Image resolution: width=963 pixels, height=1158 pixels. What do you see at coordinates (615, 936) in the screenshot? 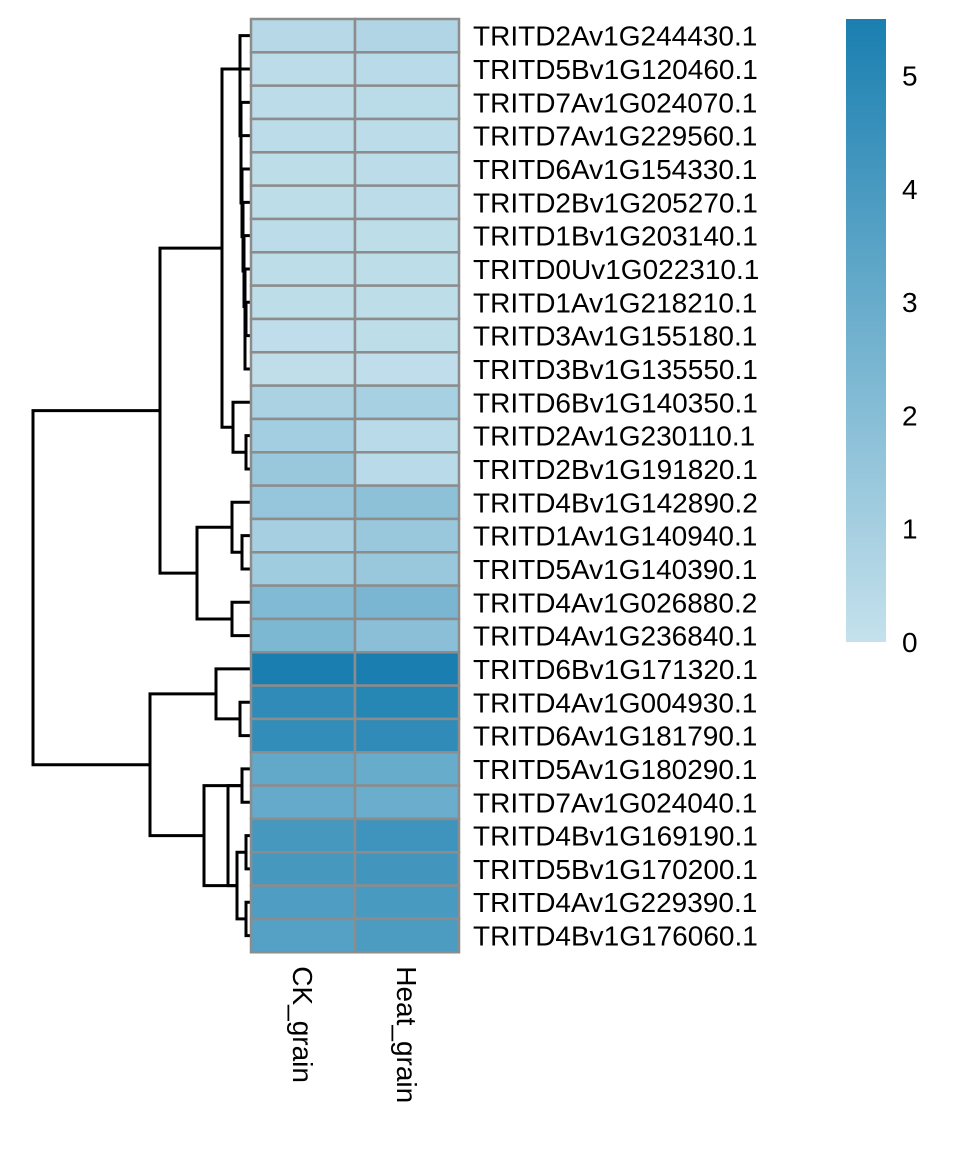
I see `row-label: TRITD4Bv1G176060.1` at bounding box center [615, 936].